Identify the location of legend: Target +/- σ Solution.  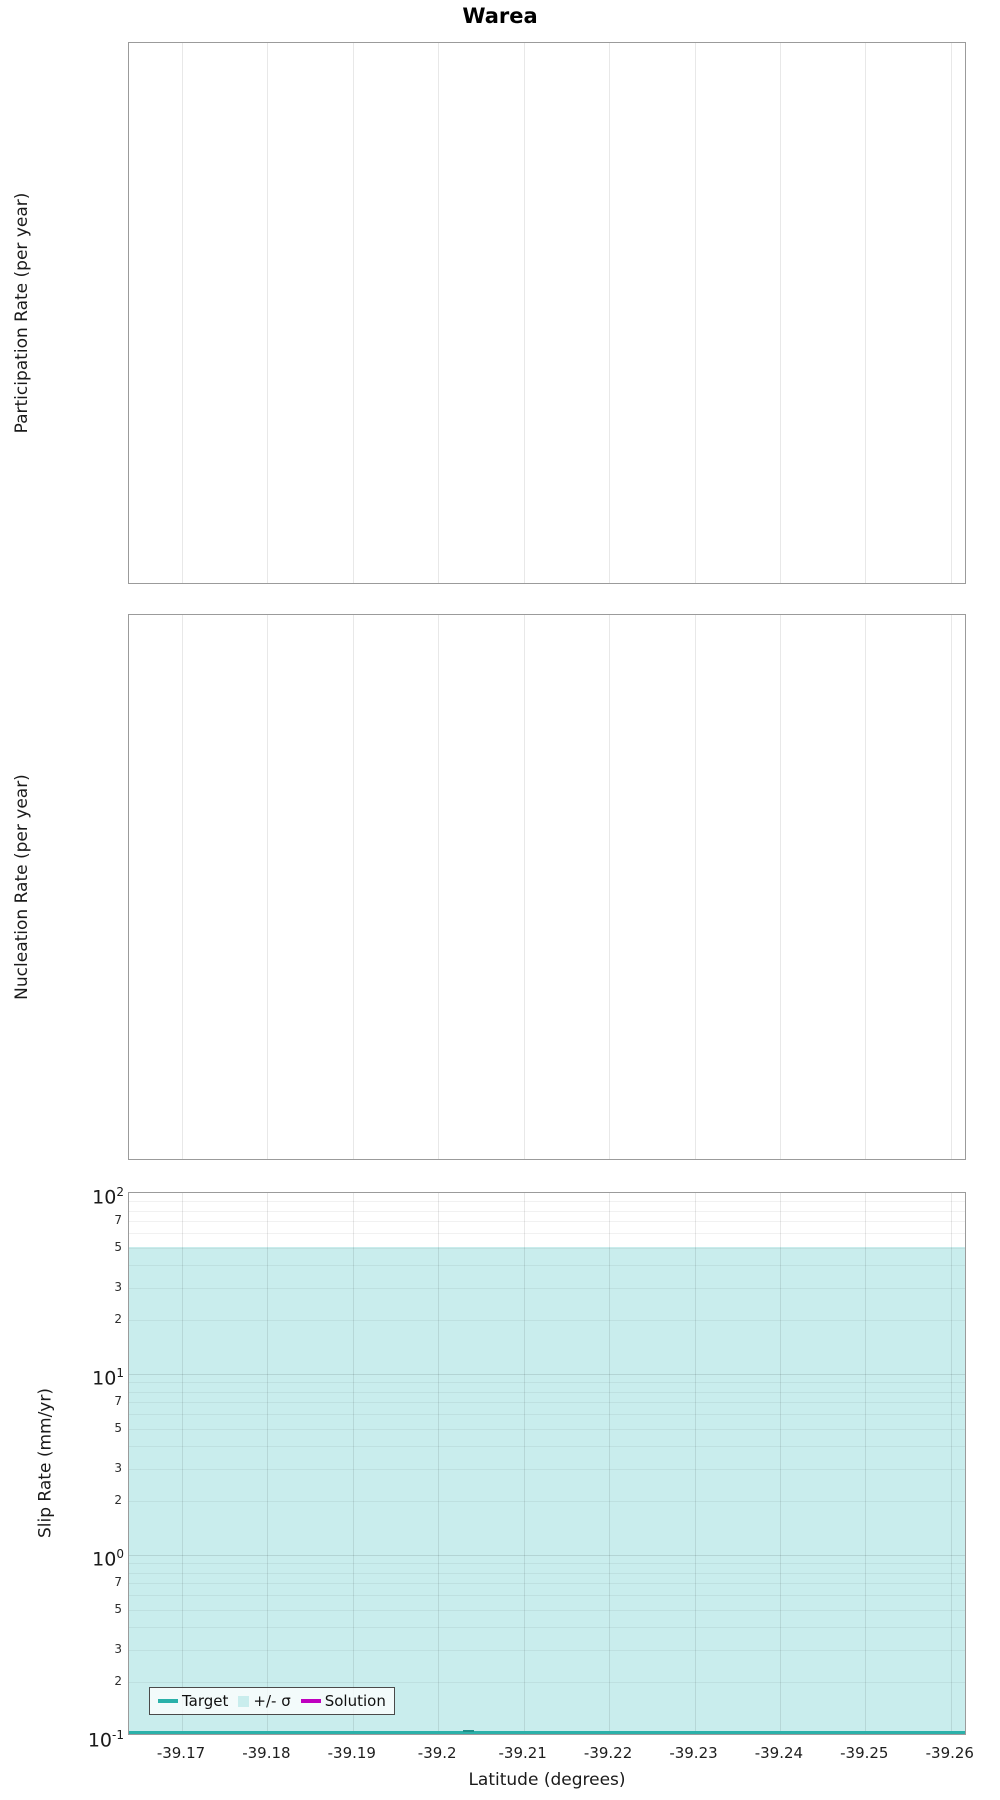
(272, 1701).